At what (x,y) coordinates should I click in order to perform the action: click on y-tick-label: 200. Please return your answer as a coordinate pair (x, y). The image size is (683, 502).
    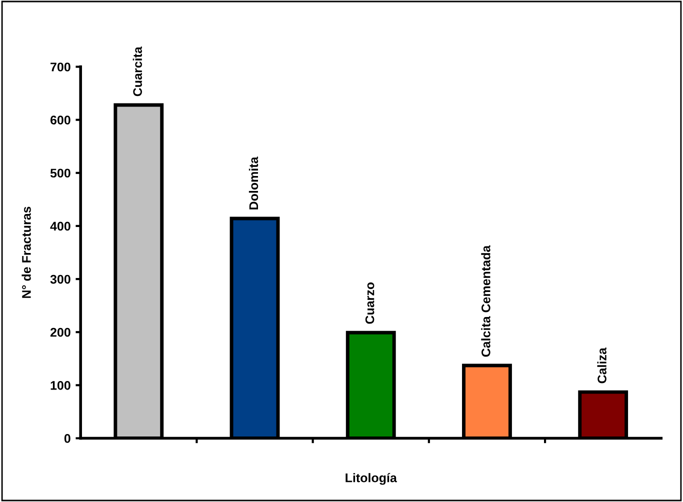
    Looking at the image, I should click on (60, 332).